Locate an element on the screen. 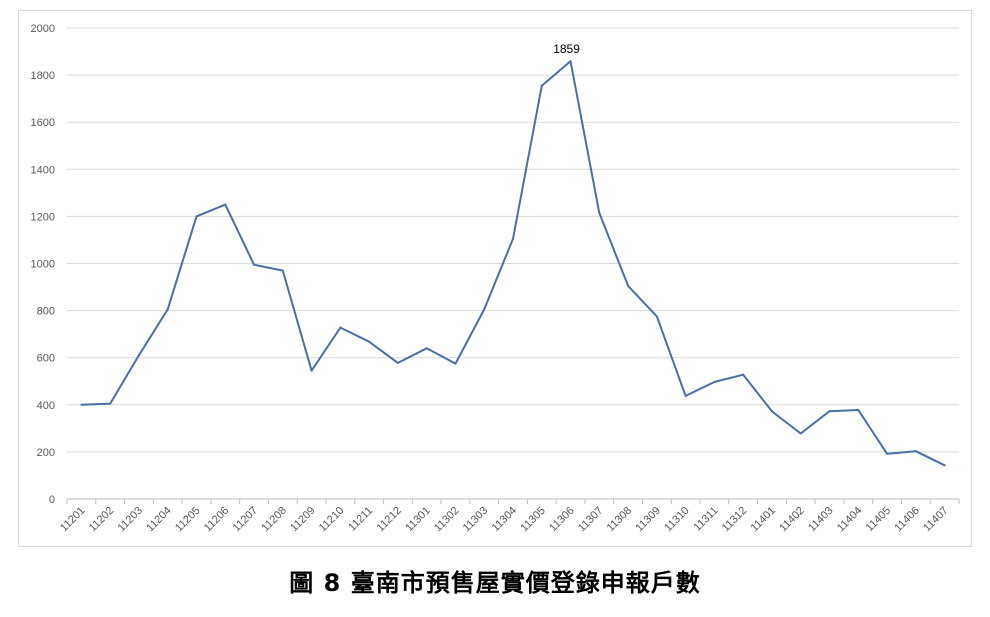 Image resolution: width=990 pixels, height=617 pixels. x-tick-label: 11311 is located at coordinates (706, 519).